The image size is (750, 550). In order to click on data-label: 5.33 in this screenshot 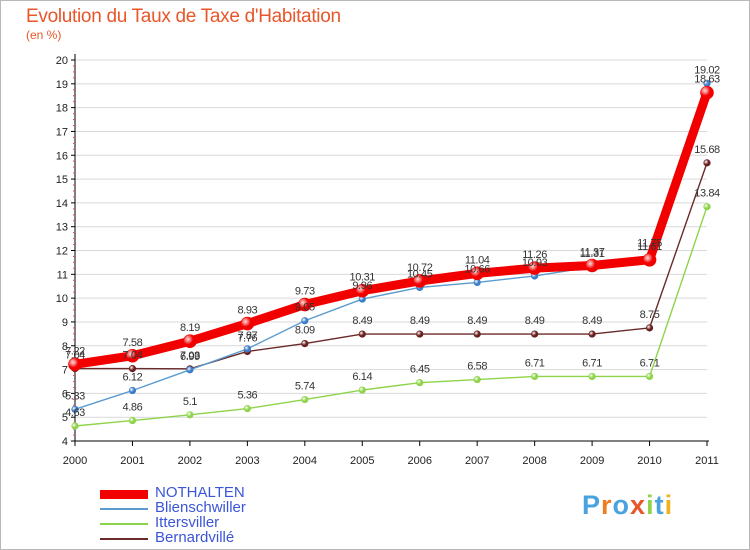, I will do `click(75, 396)`.